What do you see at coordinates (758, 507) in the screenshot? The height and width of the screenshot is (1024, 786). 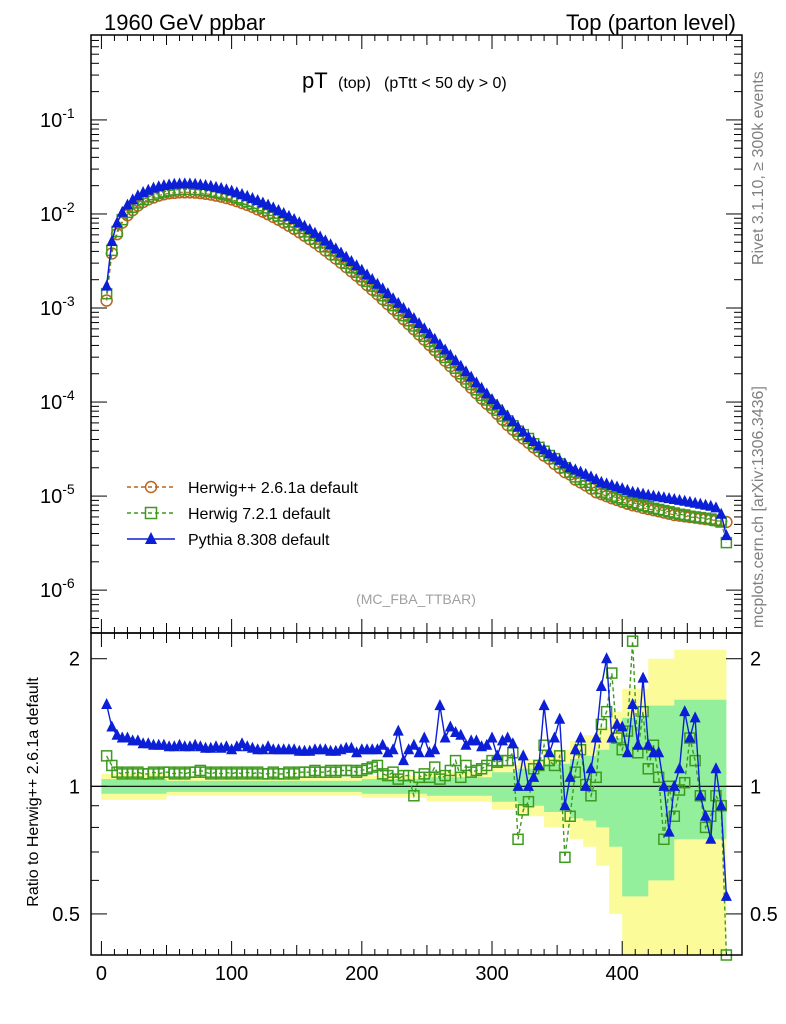 I see `mcplots-label: mcplots.cern.ch [arXiv:1306.3436]` at bounding box center [758, 507].